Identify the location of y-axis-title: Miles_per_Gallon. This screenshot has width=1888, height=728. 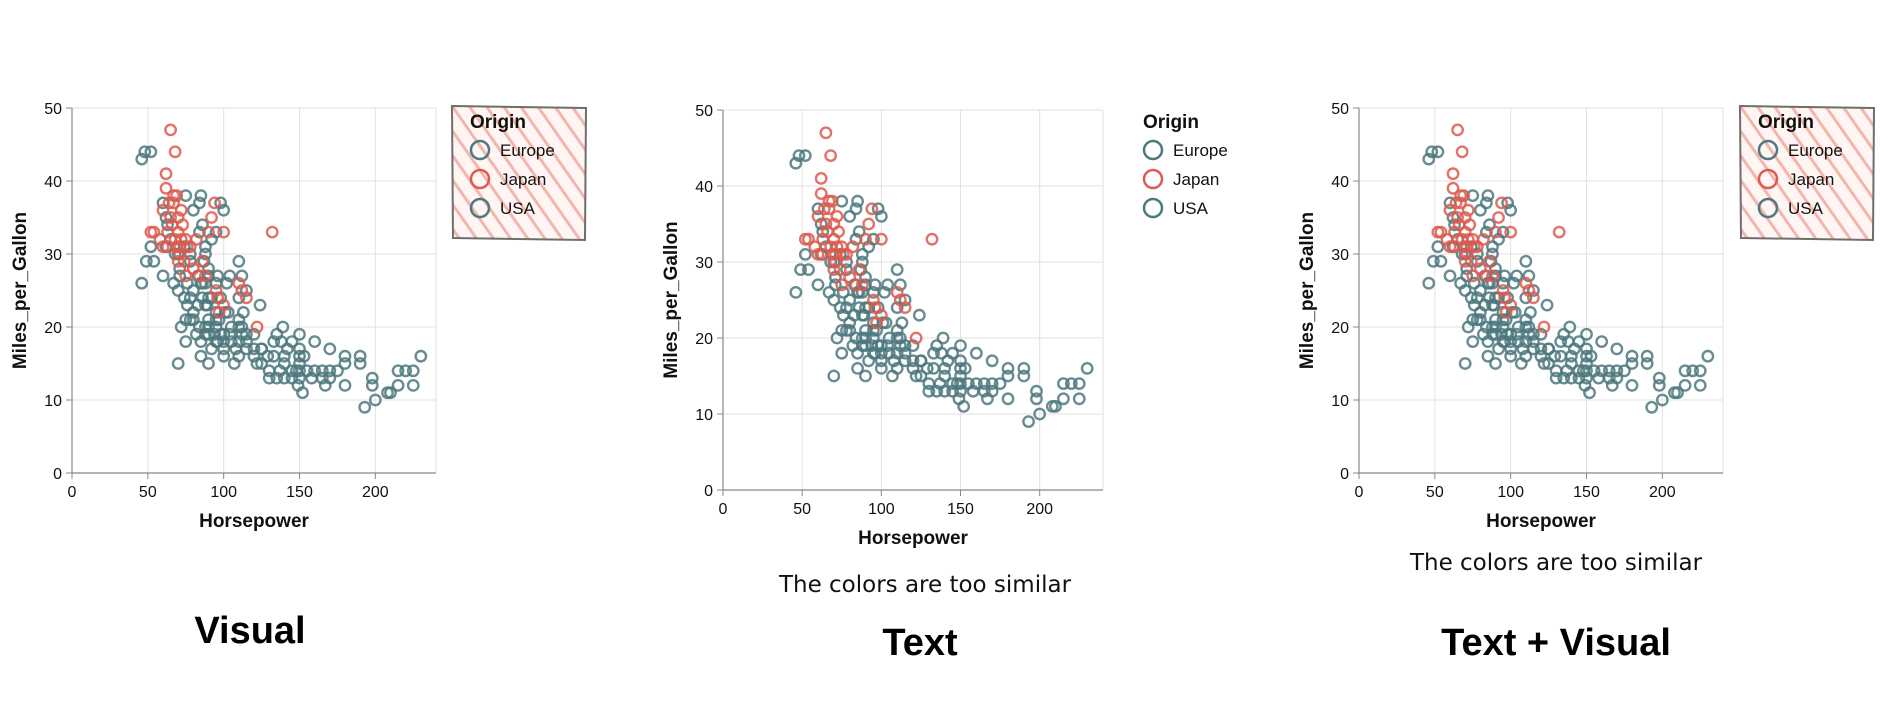
(671, 299).